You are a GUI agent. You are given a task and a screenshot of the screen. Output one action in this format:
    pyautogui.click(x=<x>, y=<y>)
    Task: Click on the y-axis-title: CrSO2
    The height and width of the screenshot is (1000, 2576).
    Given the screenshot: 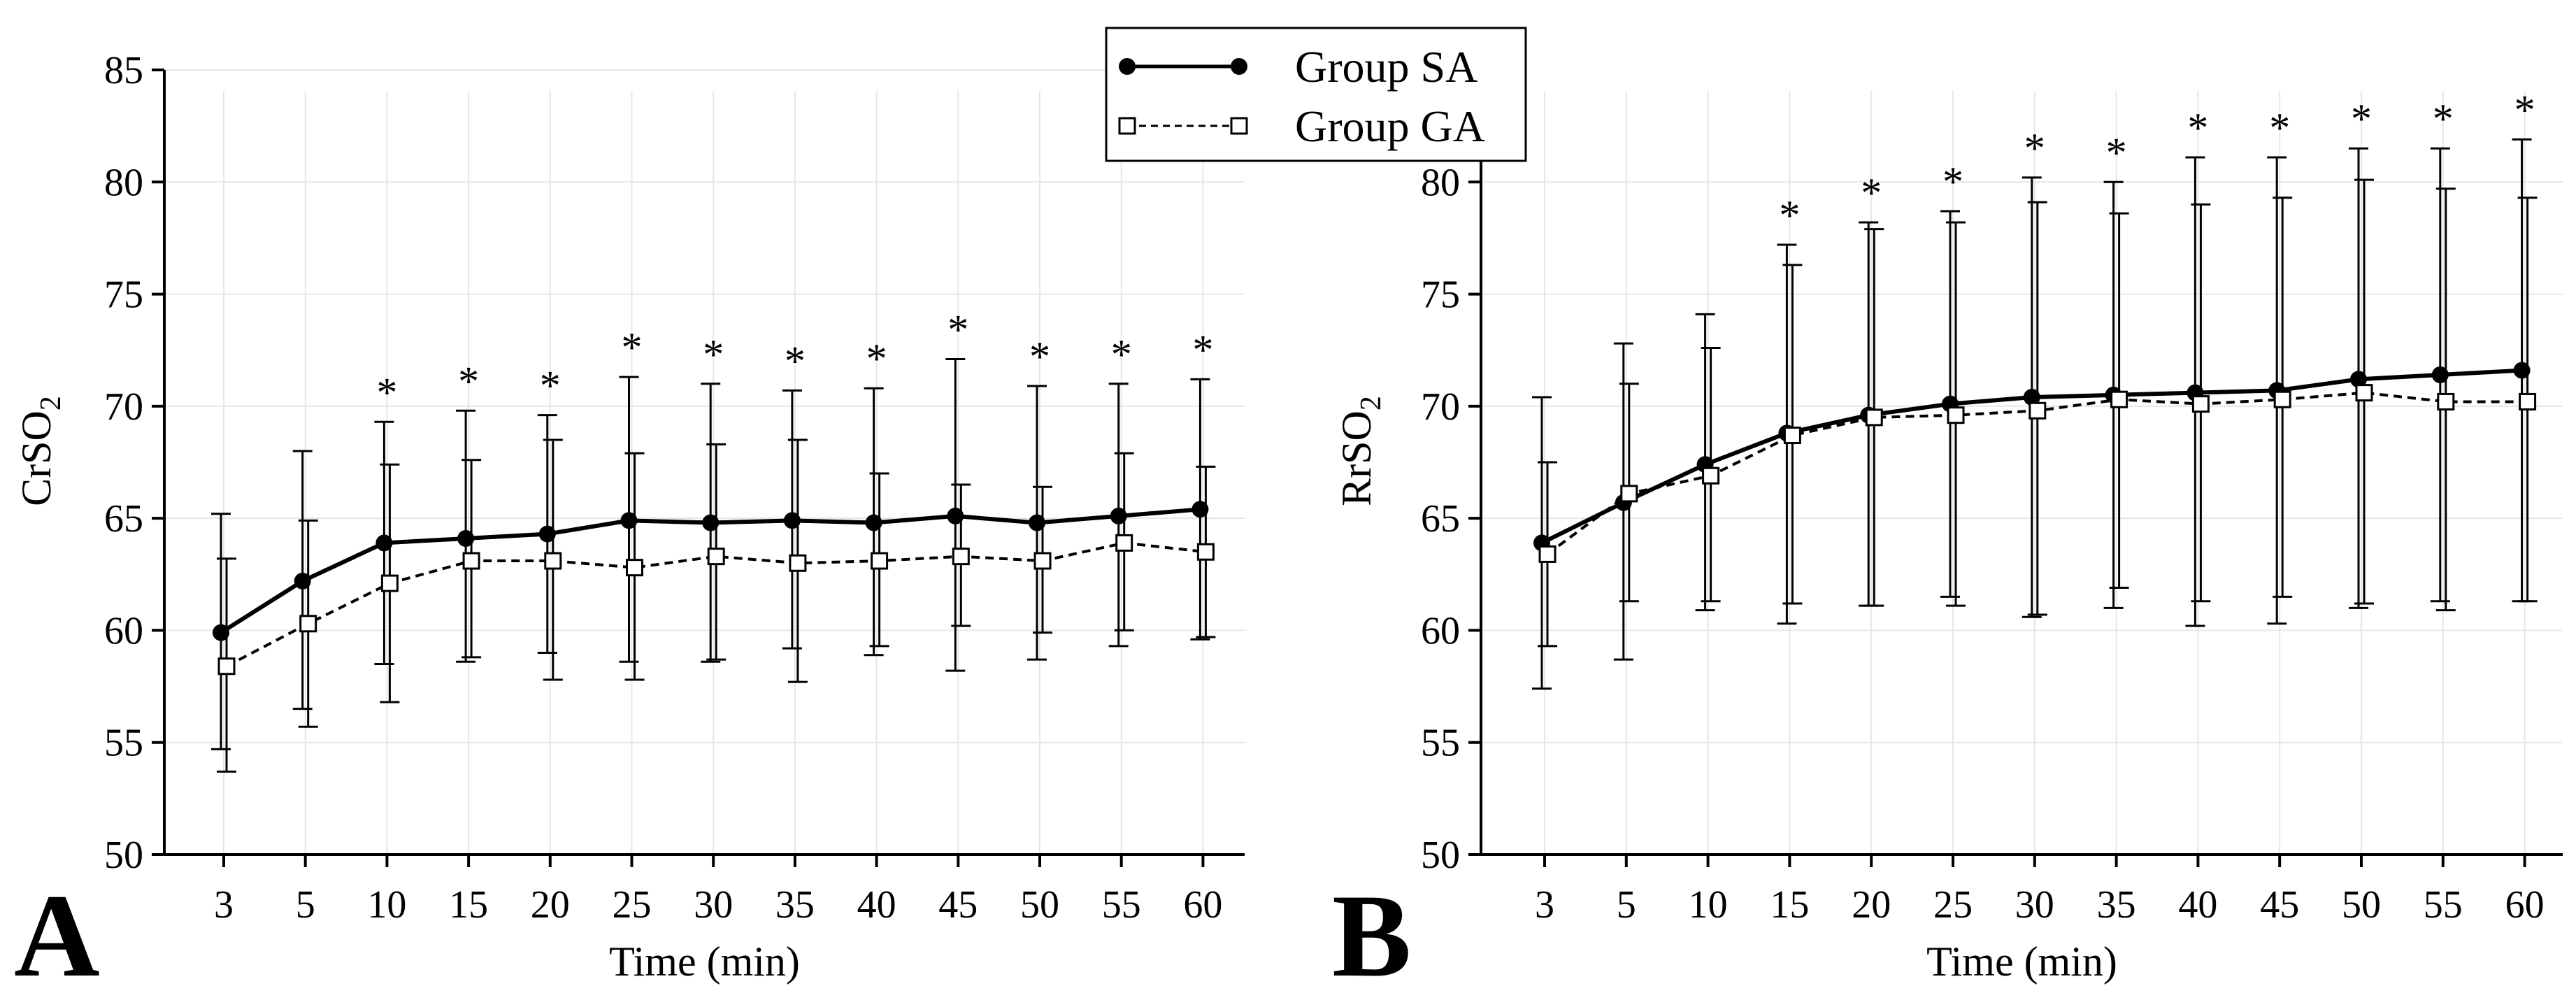 What is the action you would take?
    pyautogui.click(x=40, y=451)
    